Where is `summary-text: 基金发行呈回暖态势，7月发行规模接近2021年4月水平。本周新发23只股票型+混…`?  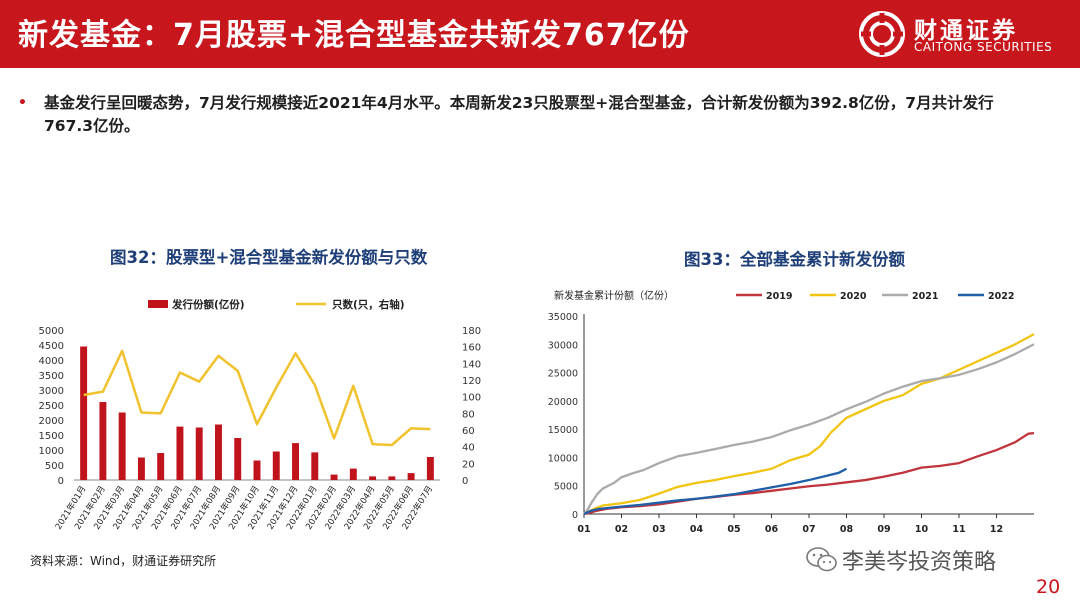 summary-text: 基金发行呈回暖态势，7月发行规模接近2021年4月水平。本周新发23只股票型+混… is located at coordinates (519, 114).